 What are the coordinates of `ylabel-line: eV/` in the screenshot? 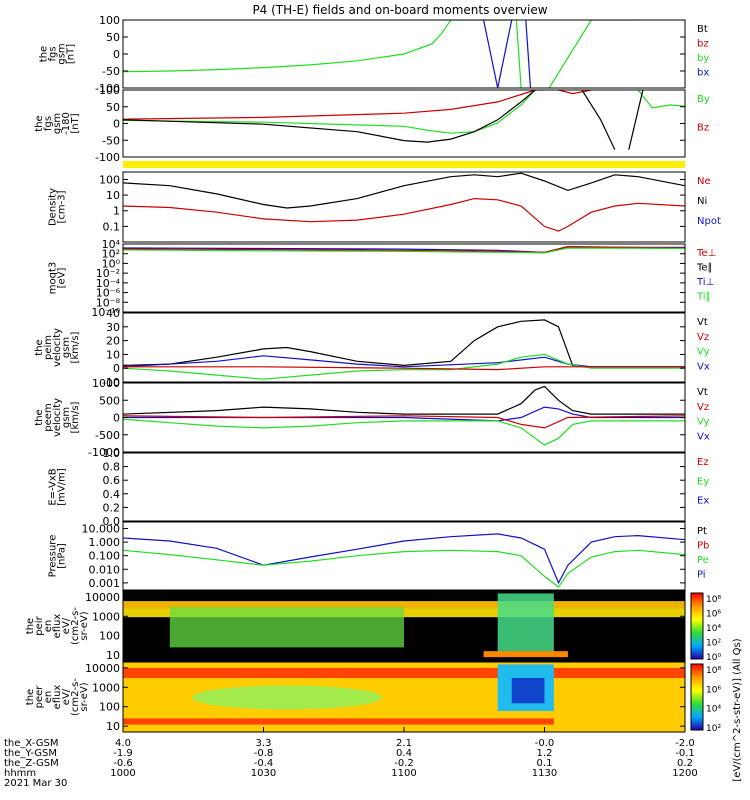 It's located at (66, 625).